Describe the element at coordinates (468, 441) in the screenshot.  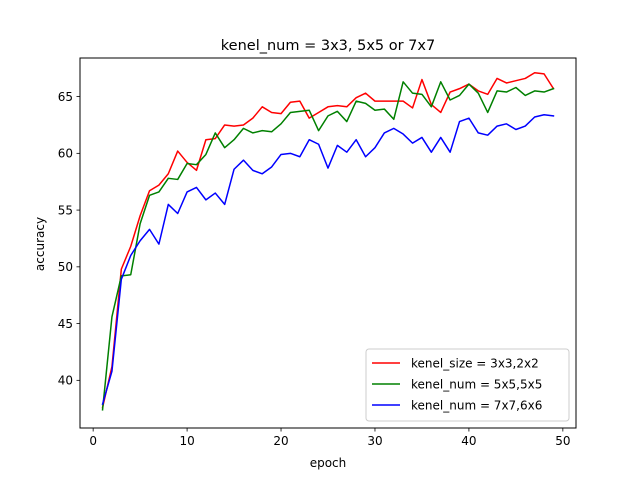
I see `x-tick-label: 40` at that location.